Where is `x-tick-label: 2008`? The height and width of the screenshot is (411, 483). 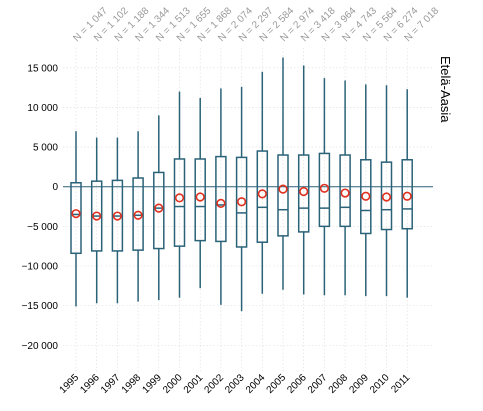
x-tick-label: 2008 is located at coordinates (339, 384).